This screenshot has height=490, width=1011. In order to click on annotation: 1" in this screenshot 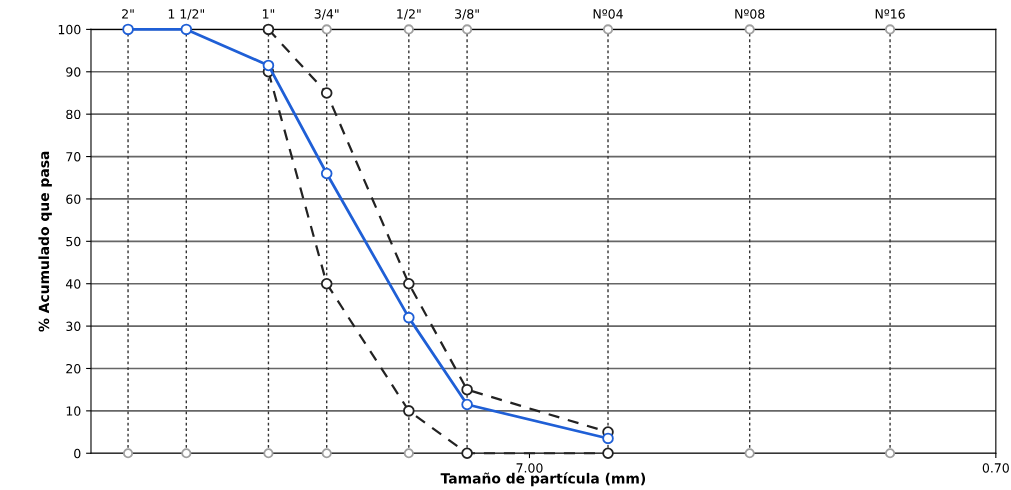, I will do `click(268, 14)`.